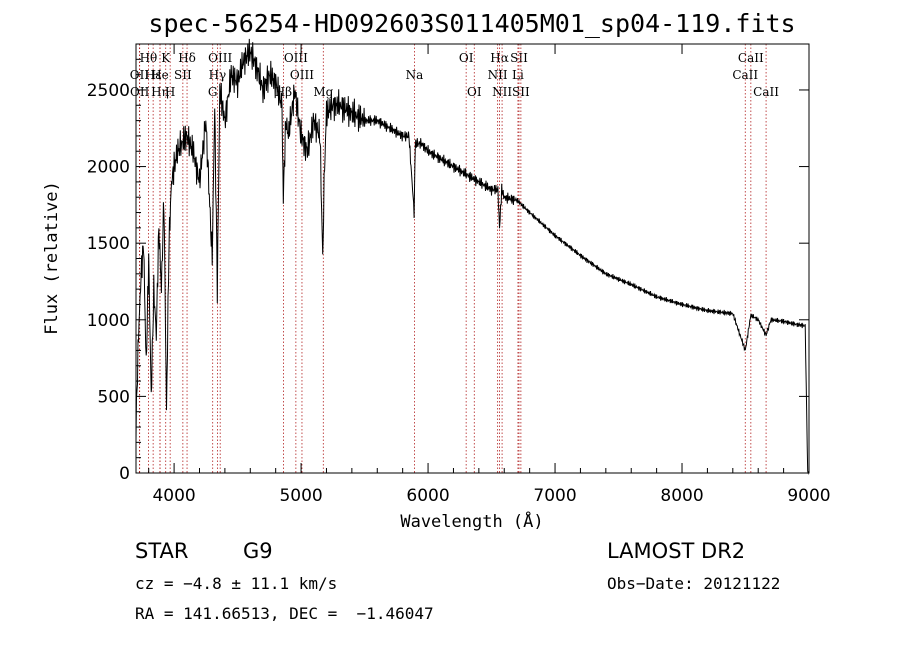 This screenshot has width=900, height=649. I want to click on x-tick-label: 8000, so click(681, 496).